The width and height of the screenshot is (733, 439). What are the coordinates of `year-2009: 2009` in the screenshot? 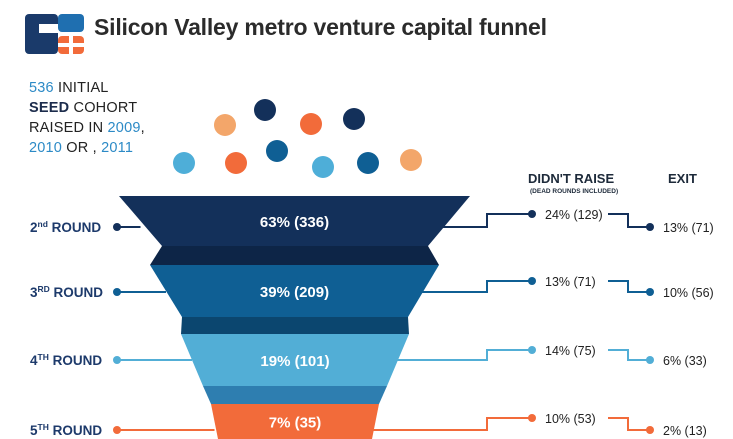 It's located at (124, 128).